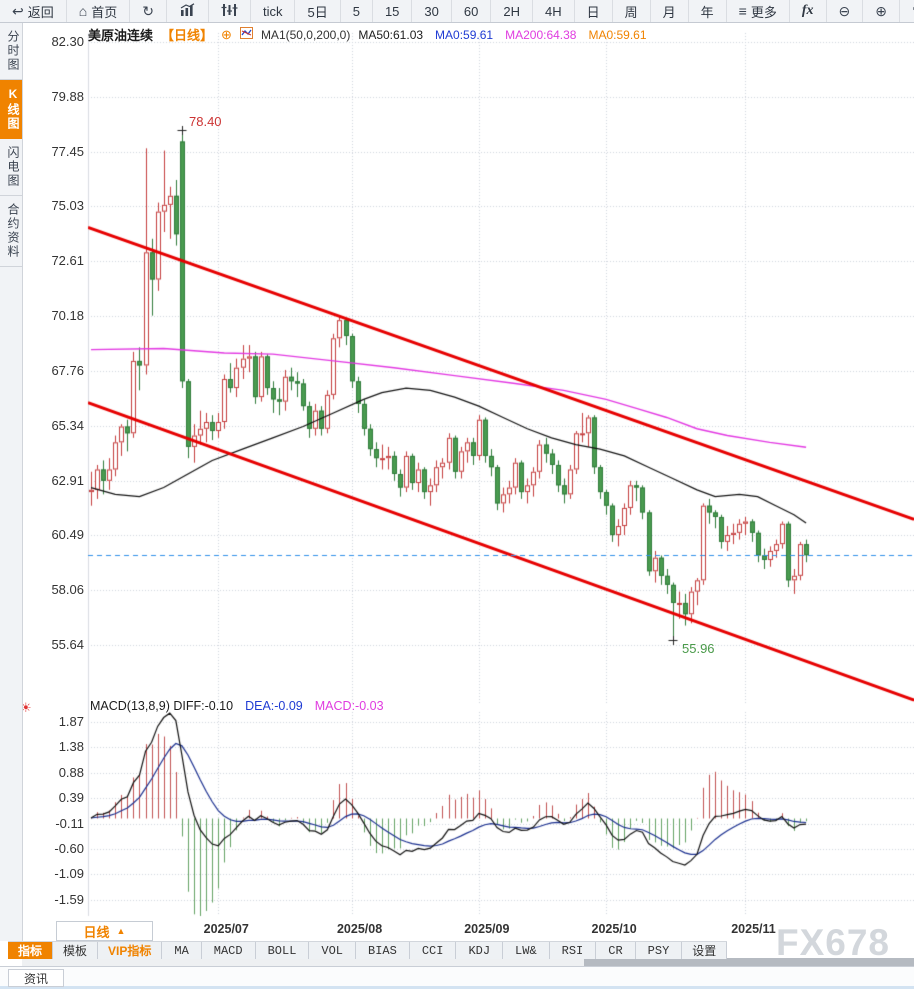 The width and height of the screenshot is (914, 989). I want to click on interval-5d-button: 5日, so click(318, 11).